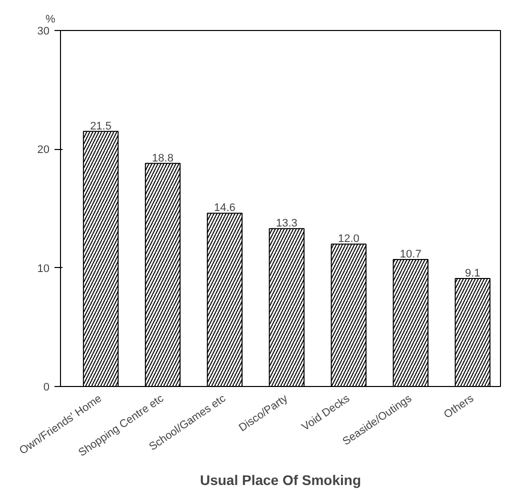 Image resolution: width=510 pixels, height=491 pixels. What do you see at coordinates (43, 268) in the screenshot?
I see `y-tick-label: 10` at bounding box center [43, 268].